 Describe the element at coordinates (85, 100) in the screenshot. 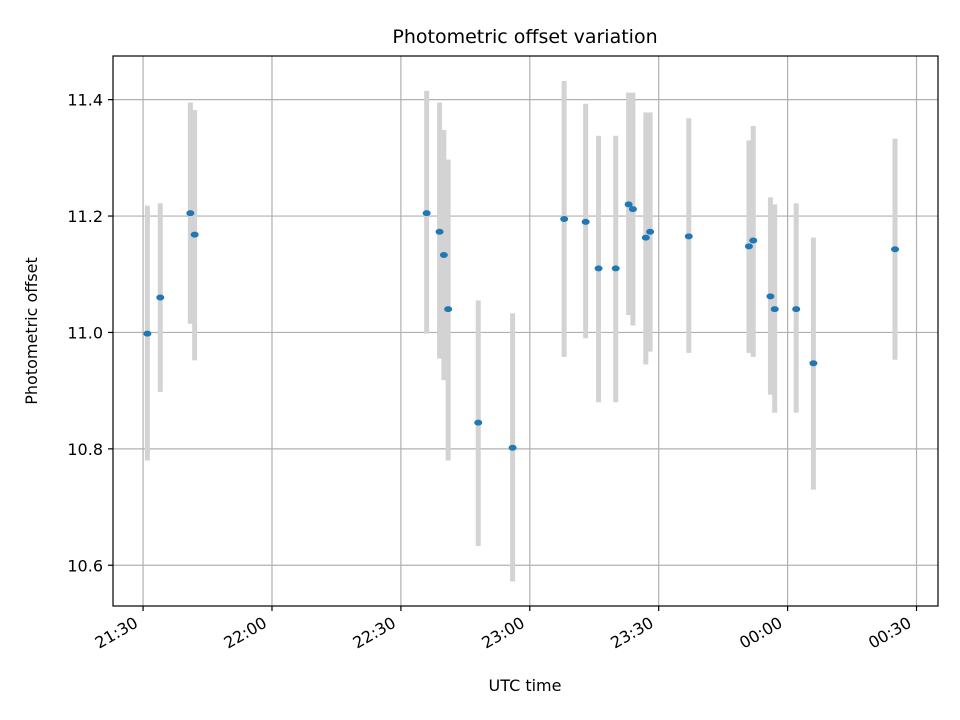

I see `y-tick-label: 11.4` at that location.